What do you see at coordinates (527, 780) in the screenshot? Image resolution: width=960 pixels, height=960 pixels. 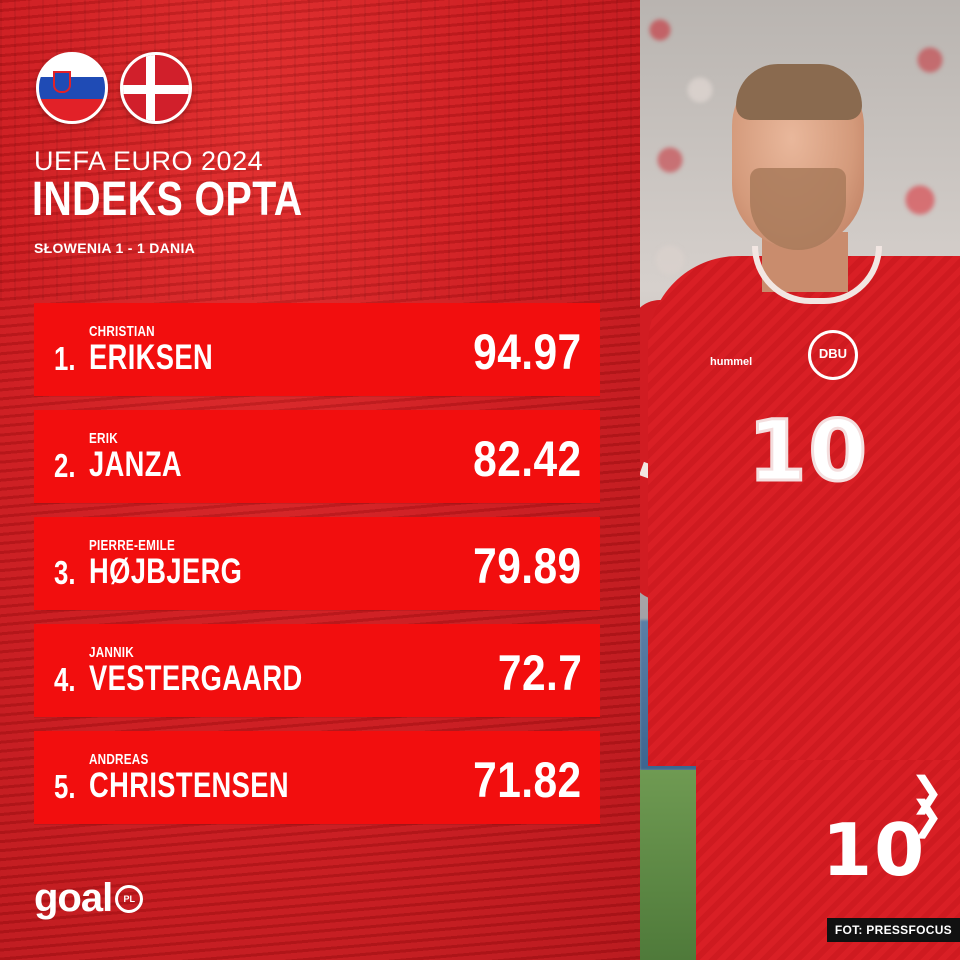 I see `opta-score: 71.82` at bounding box center [527, 780].